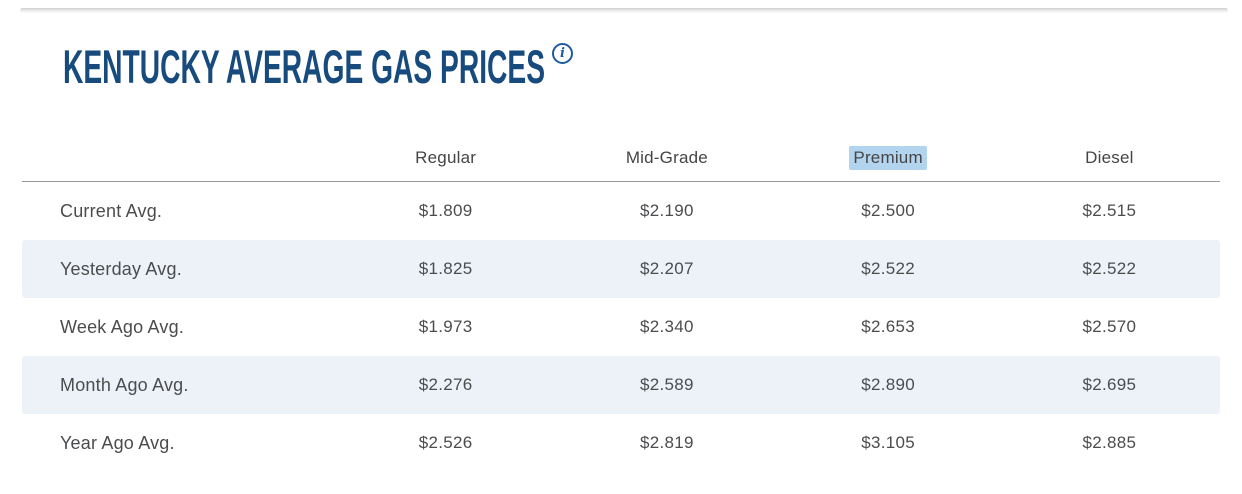  What do you see at coordinates (888, 210) in the screenshot?
I see `price-cell: $2.500` at bounding box center [888, 210].